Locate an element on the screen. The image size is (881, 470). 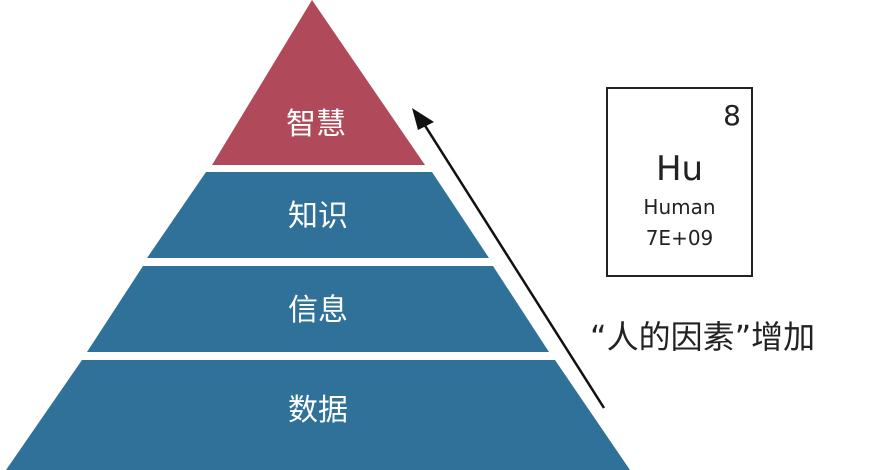
tier-wisdom is located at coordinates (318, 82).